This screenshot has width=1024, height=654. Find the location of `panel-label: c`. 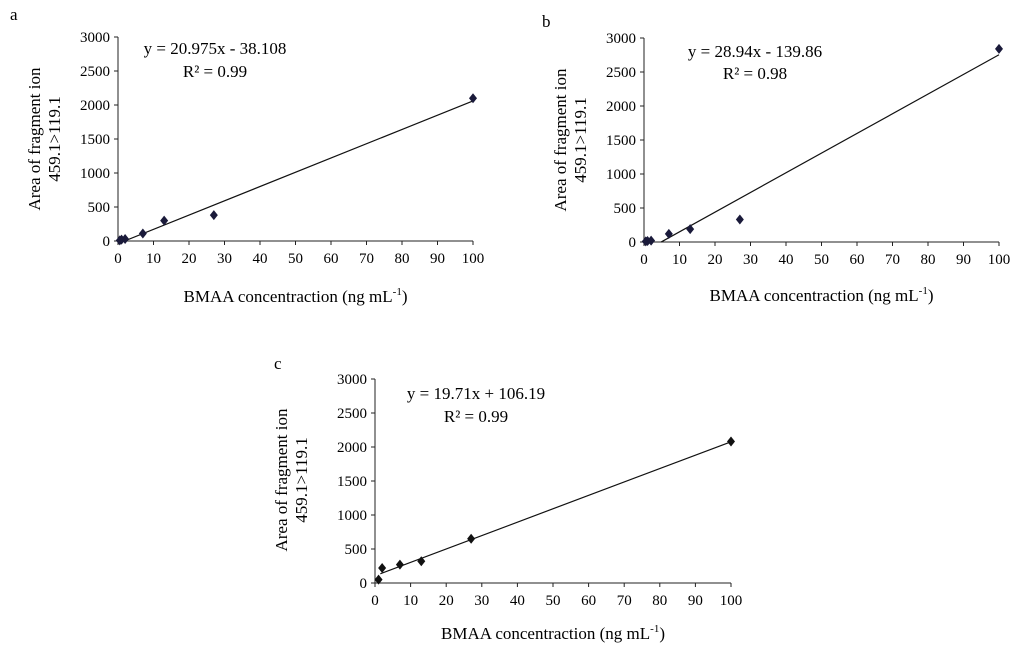

panel-label: c is located at coordinates (278, 363).